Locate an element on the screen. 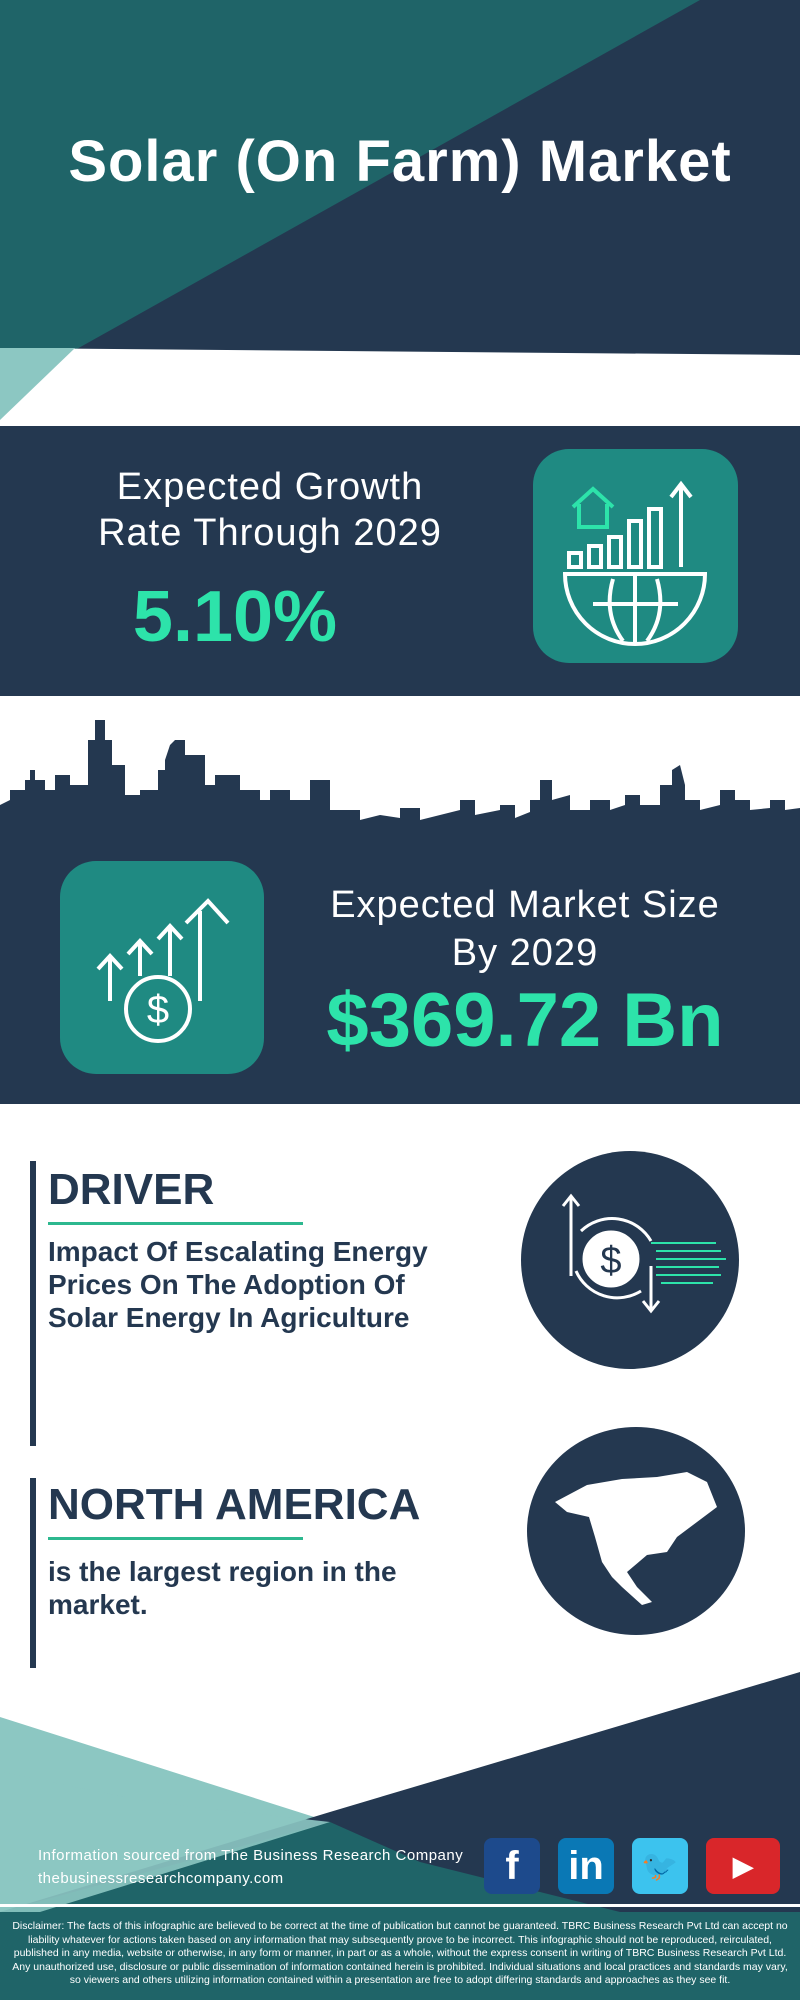 The width and height of the screenshot is (800, 2000). driver-line: Prices On The Adoption Of is located at coordinates (226, 1284).